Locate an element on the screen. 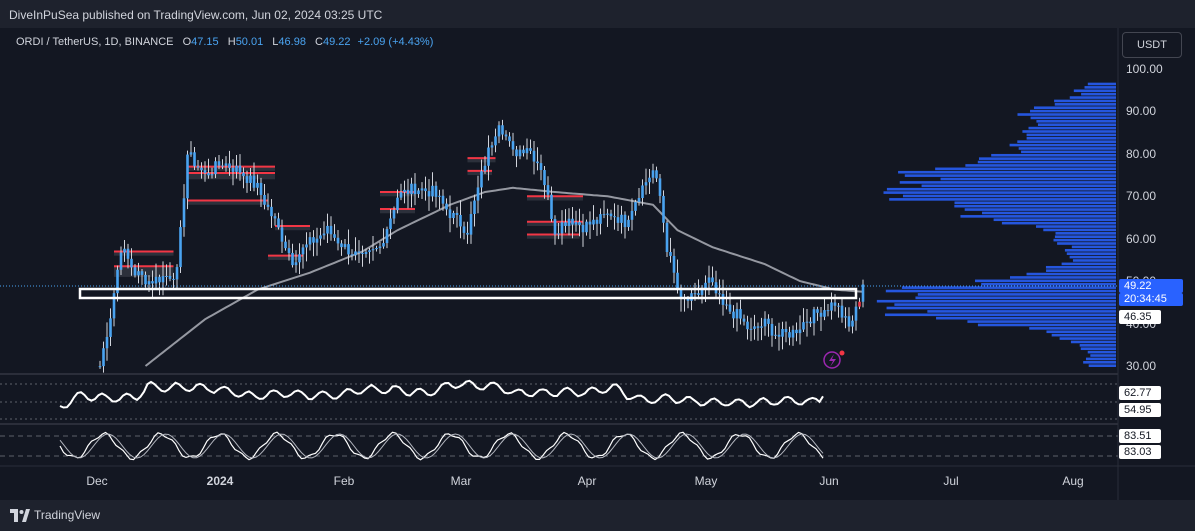 The image size is (1195, 531). high-label: H is located at coordinates (231, 42).